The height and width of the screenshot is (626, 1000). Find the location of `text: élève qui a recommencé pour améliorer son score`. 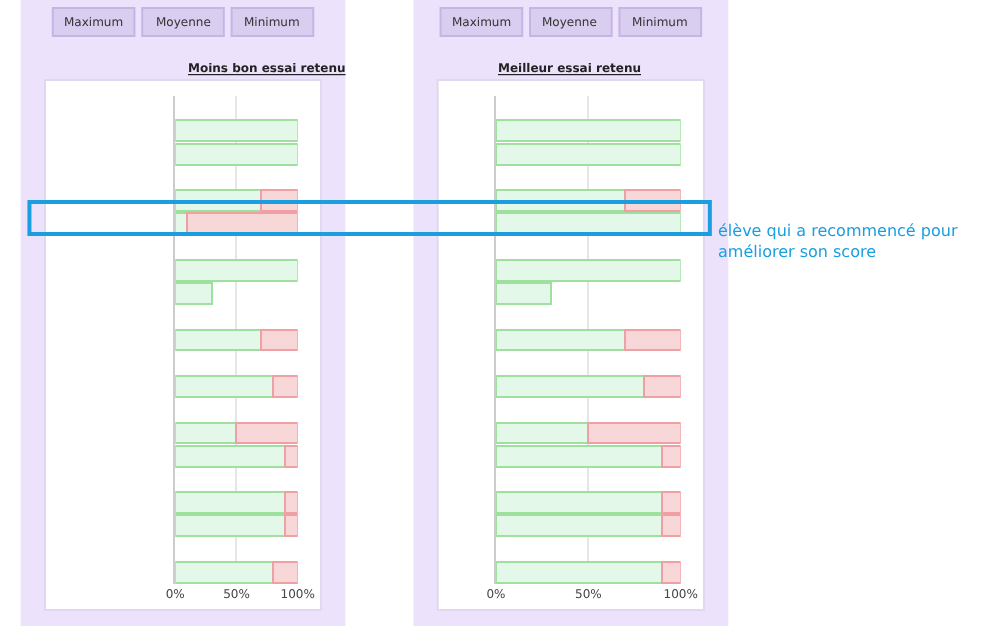

text: élève qui a recommencé pour améliorer son score is located at coordinates (838, 241).